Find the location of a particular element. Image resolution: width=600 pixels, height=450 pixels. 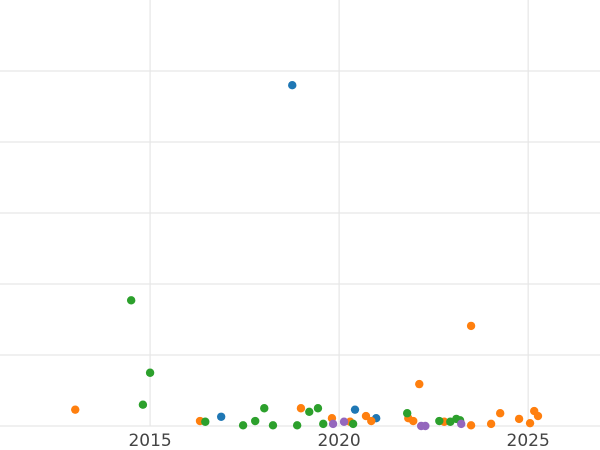

x-tick-label: 2020 is located at coordinates (338, 440).